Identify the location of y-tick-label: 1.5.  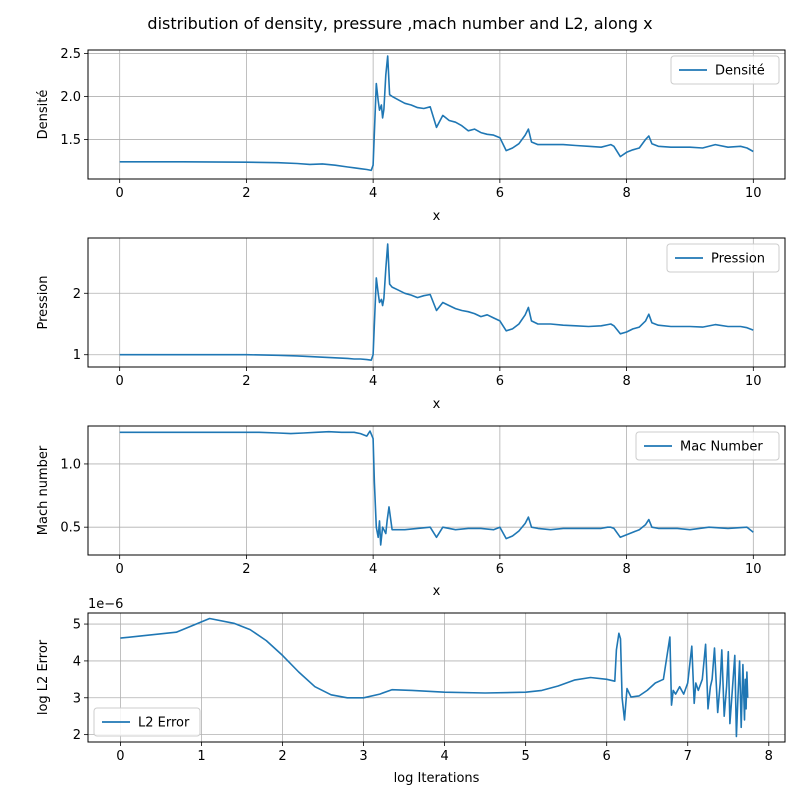
(70, 140).